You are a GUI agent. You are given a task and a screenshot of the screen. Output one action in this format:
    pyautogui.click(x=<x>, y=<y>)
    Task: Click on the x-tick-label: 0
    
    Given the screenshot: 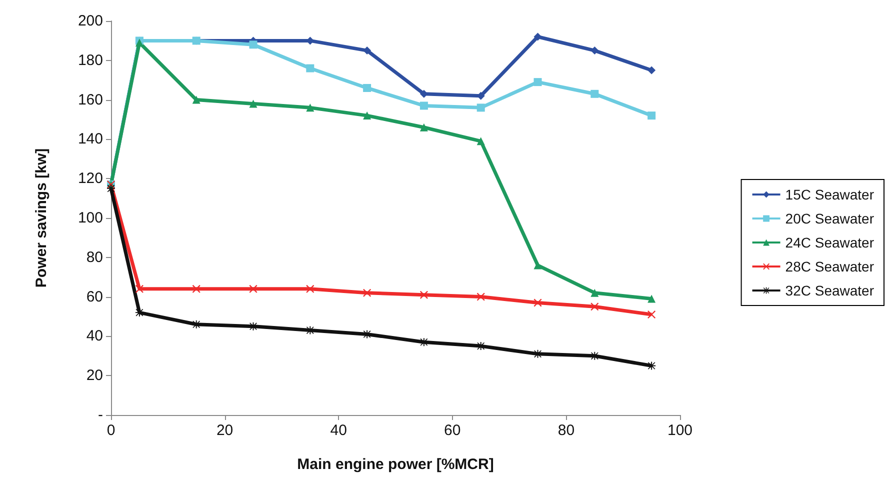 What is the action you would take?
    pyautogui.click(x=111, y=430)
    